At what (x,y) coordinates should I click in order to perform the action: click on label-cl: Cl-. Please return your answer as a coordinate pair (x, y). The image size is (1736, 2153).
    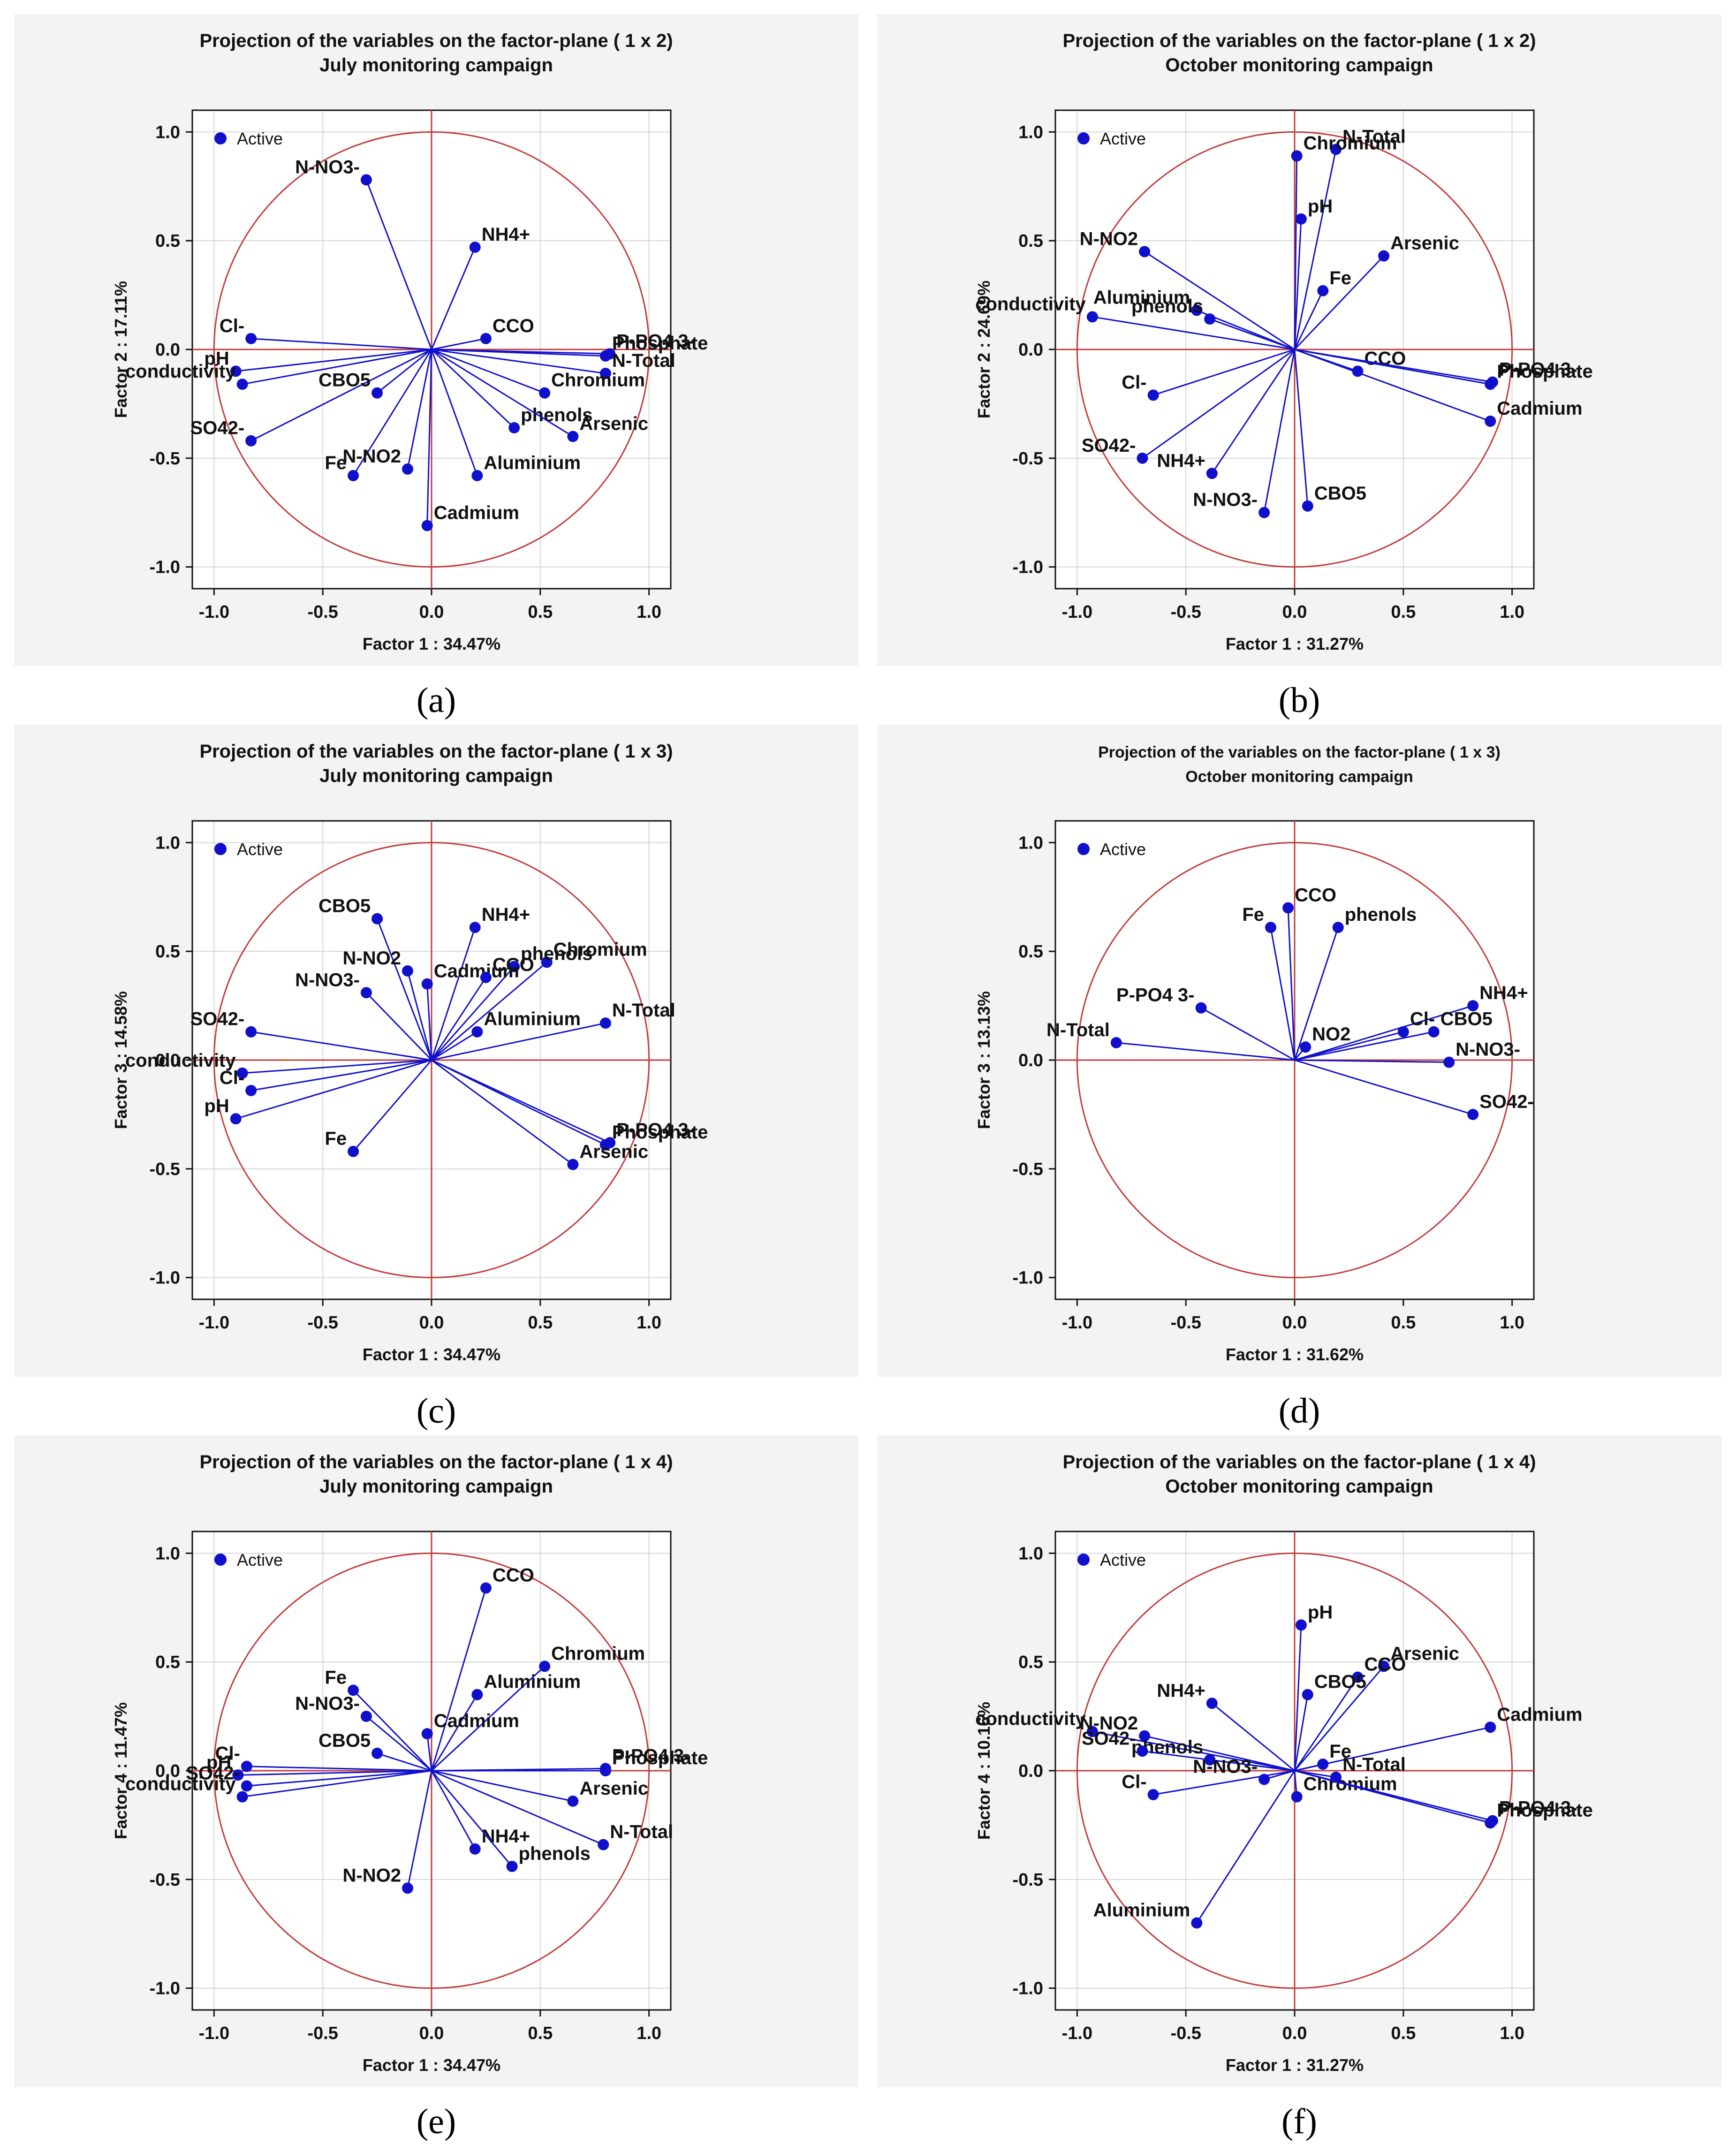
    Looking at the image, I should click on (232, 326).